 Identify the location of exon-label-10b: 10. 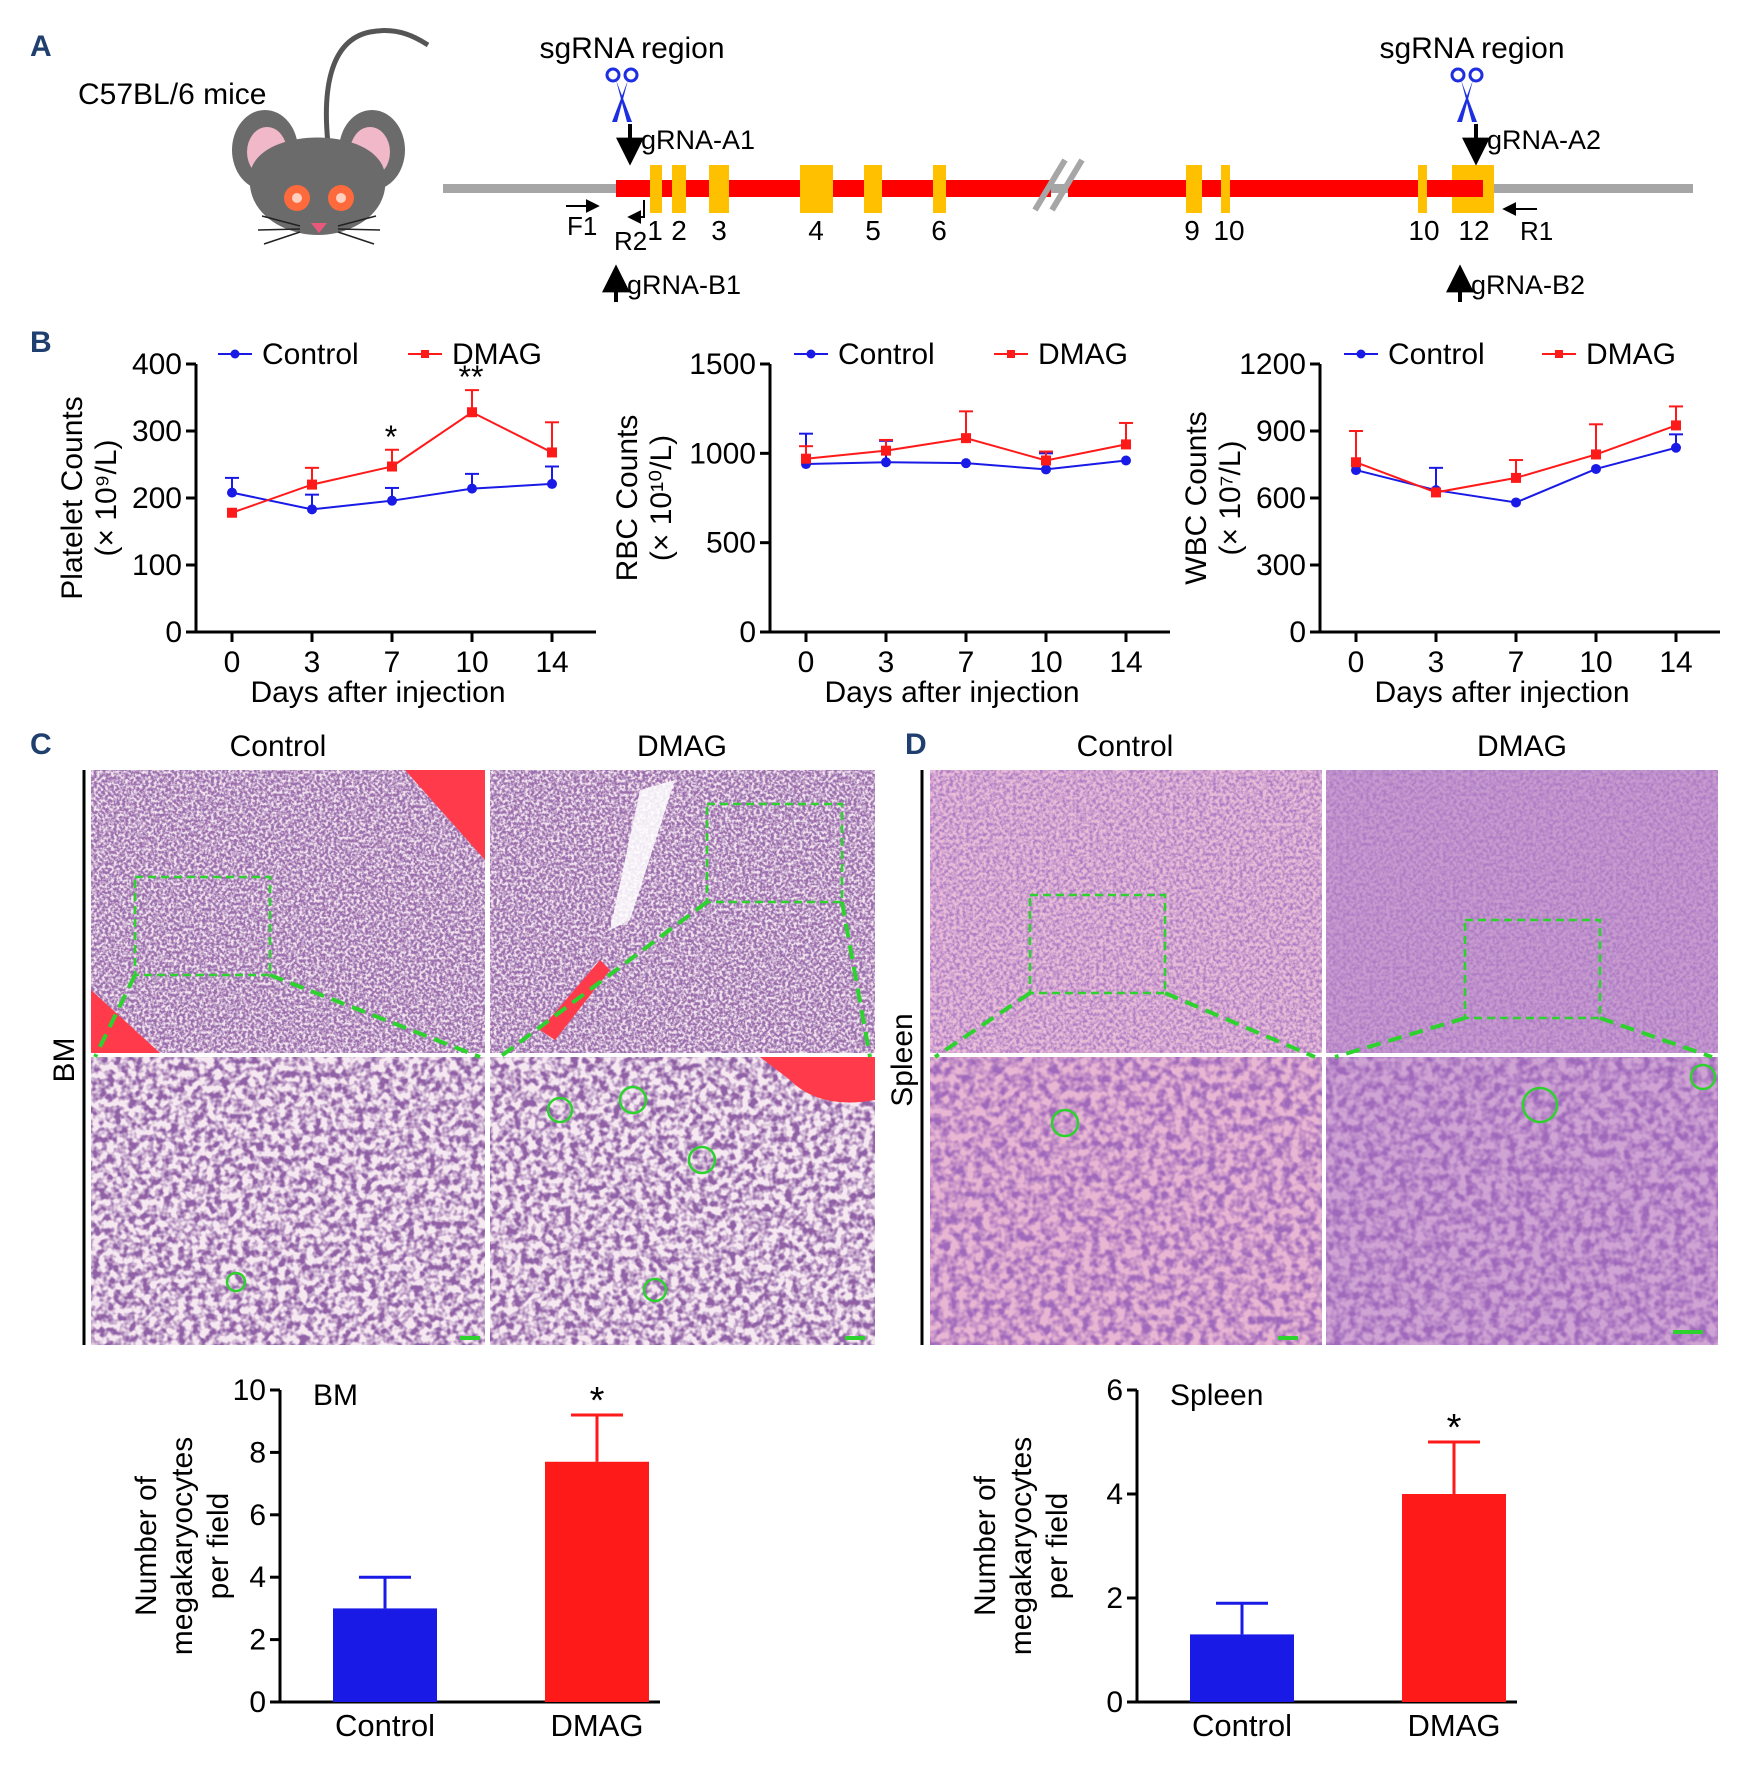
(1423, 230).